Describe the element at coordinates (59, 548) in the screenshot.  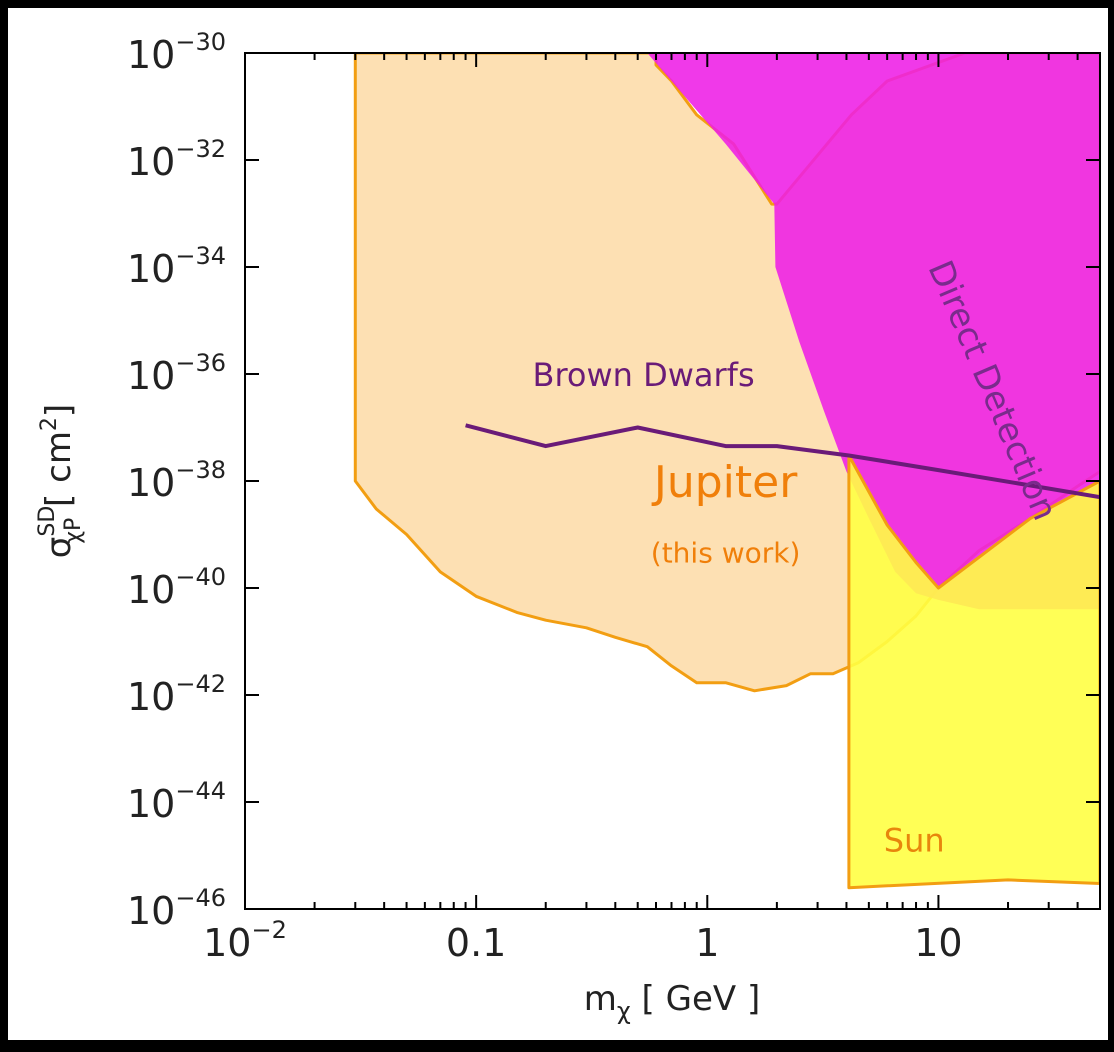
I see `y-axis-label-main: σ` at that location.